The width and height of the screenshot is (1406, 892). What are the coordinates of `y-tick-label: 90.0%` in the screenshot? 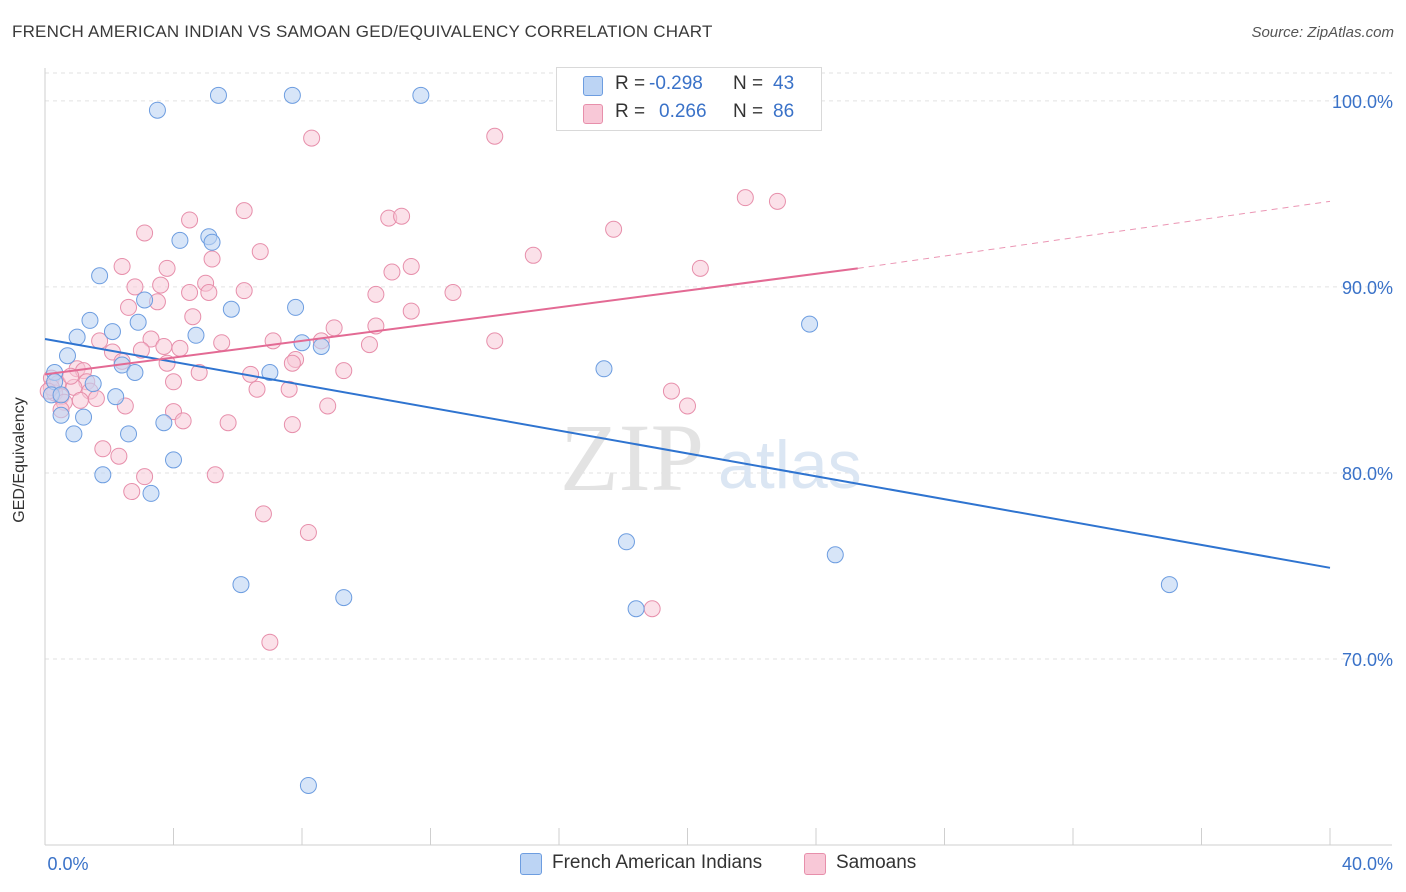 It's located at (1367, 288).